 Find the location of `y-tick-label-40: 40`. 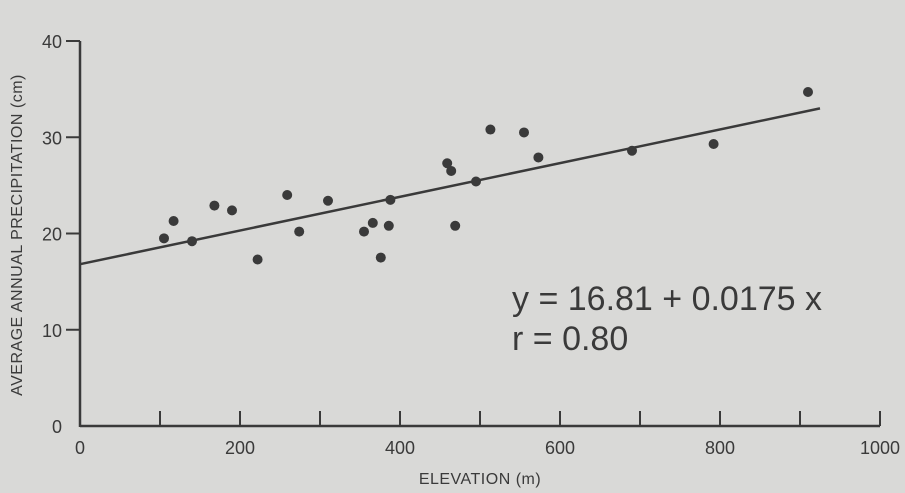

y-tick-label-40: 40 is located at coordinates (52, 42).